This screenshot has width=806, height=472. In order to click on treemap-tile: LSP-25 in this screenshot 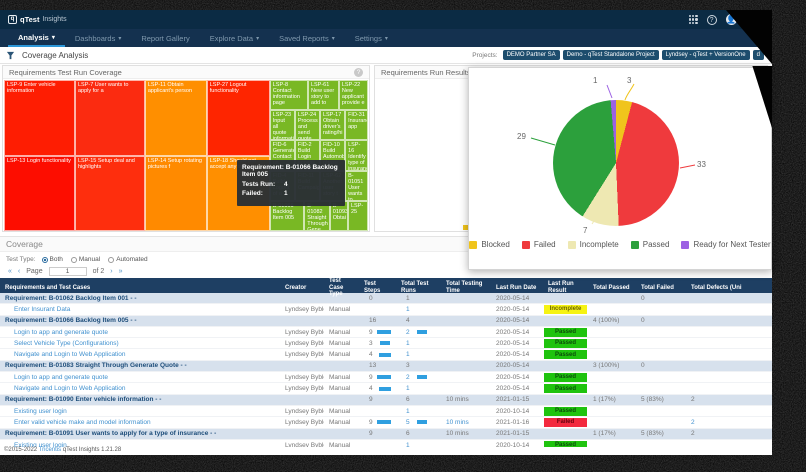, I will do `click(357, 215)`.